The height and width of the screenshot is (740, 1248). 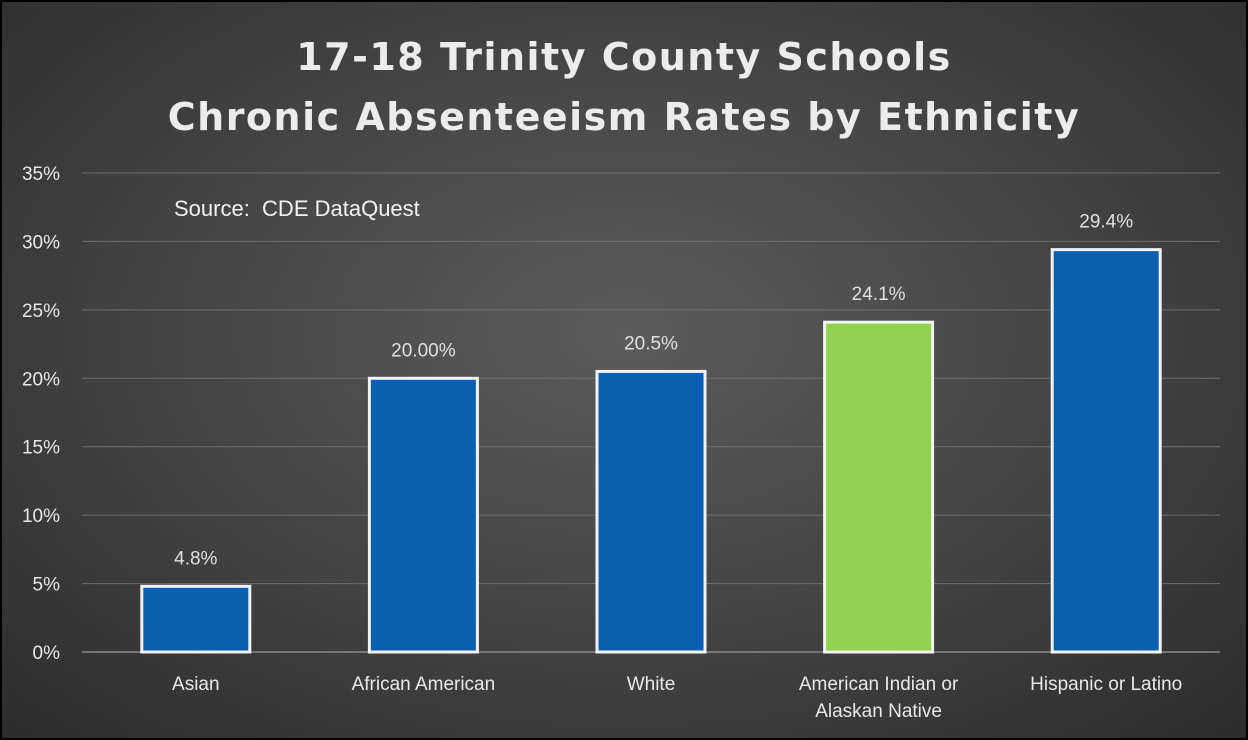 I want to click on chart-title-line-2: Chronic Absenteeism Rates by Ethnicity, so click(x=624, y=117).